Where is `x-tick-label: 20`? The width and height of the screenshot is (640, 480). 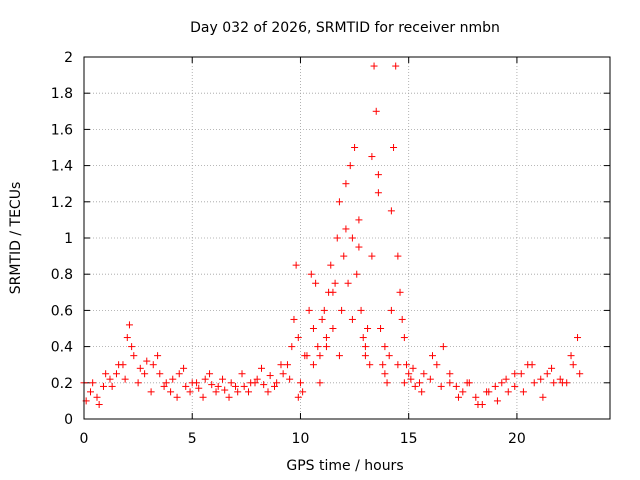 x-tick-label: 20 is located at coordinates (517, 439).